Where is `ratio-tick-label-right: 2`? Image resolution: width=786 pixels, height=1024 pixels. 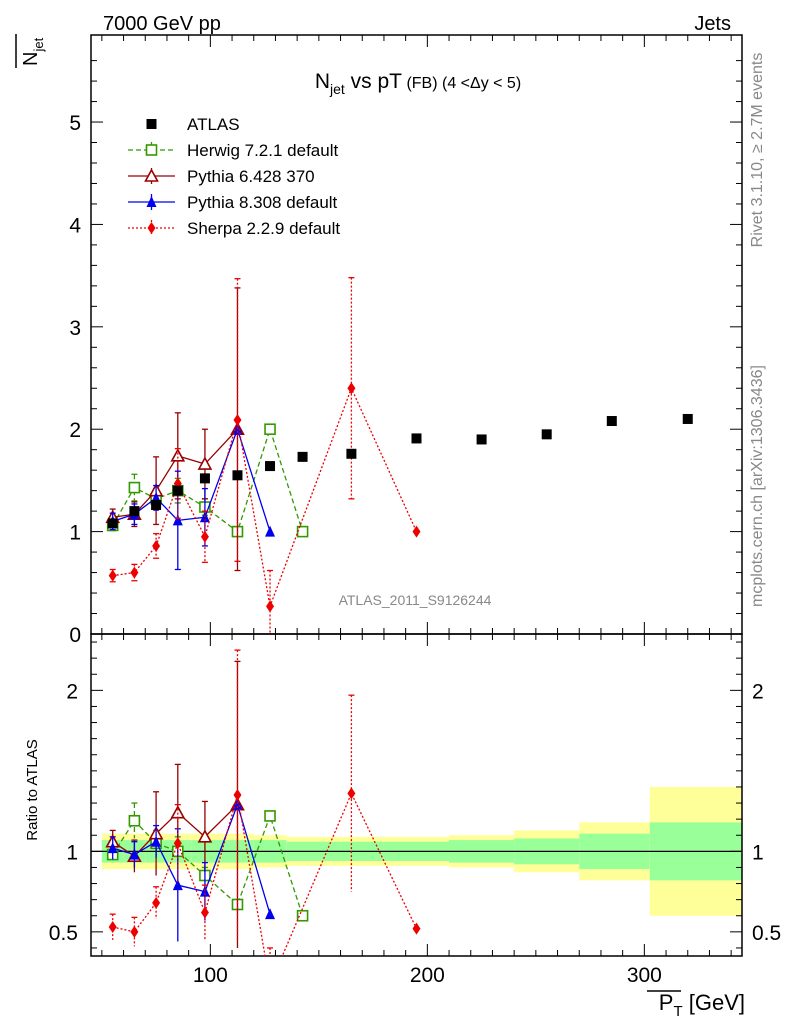 ratio-tick-label-right: 2 is located at coordinates (758, 691).